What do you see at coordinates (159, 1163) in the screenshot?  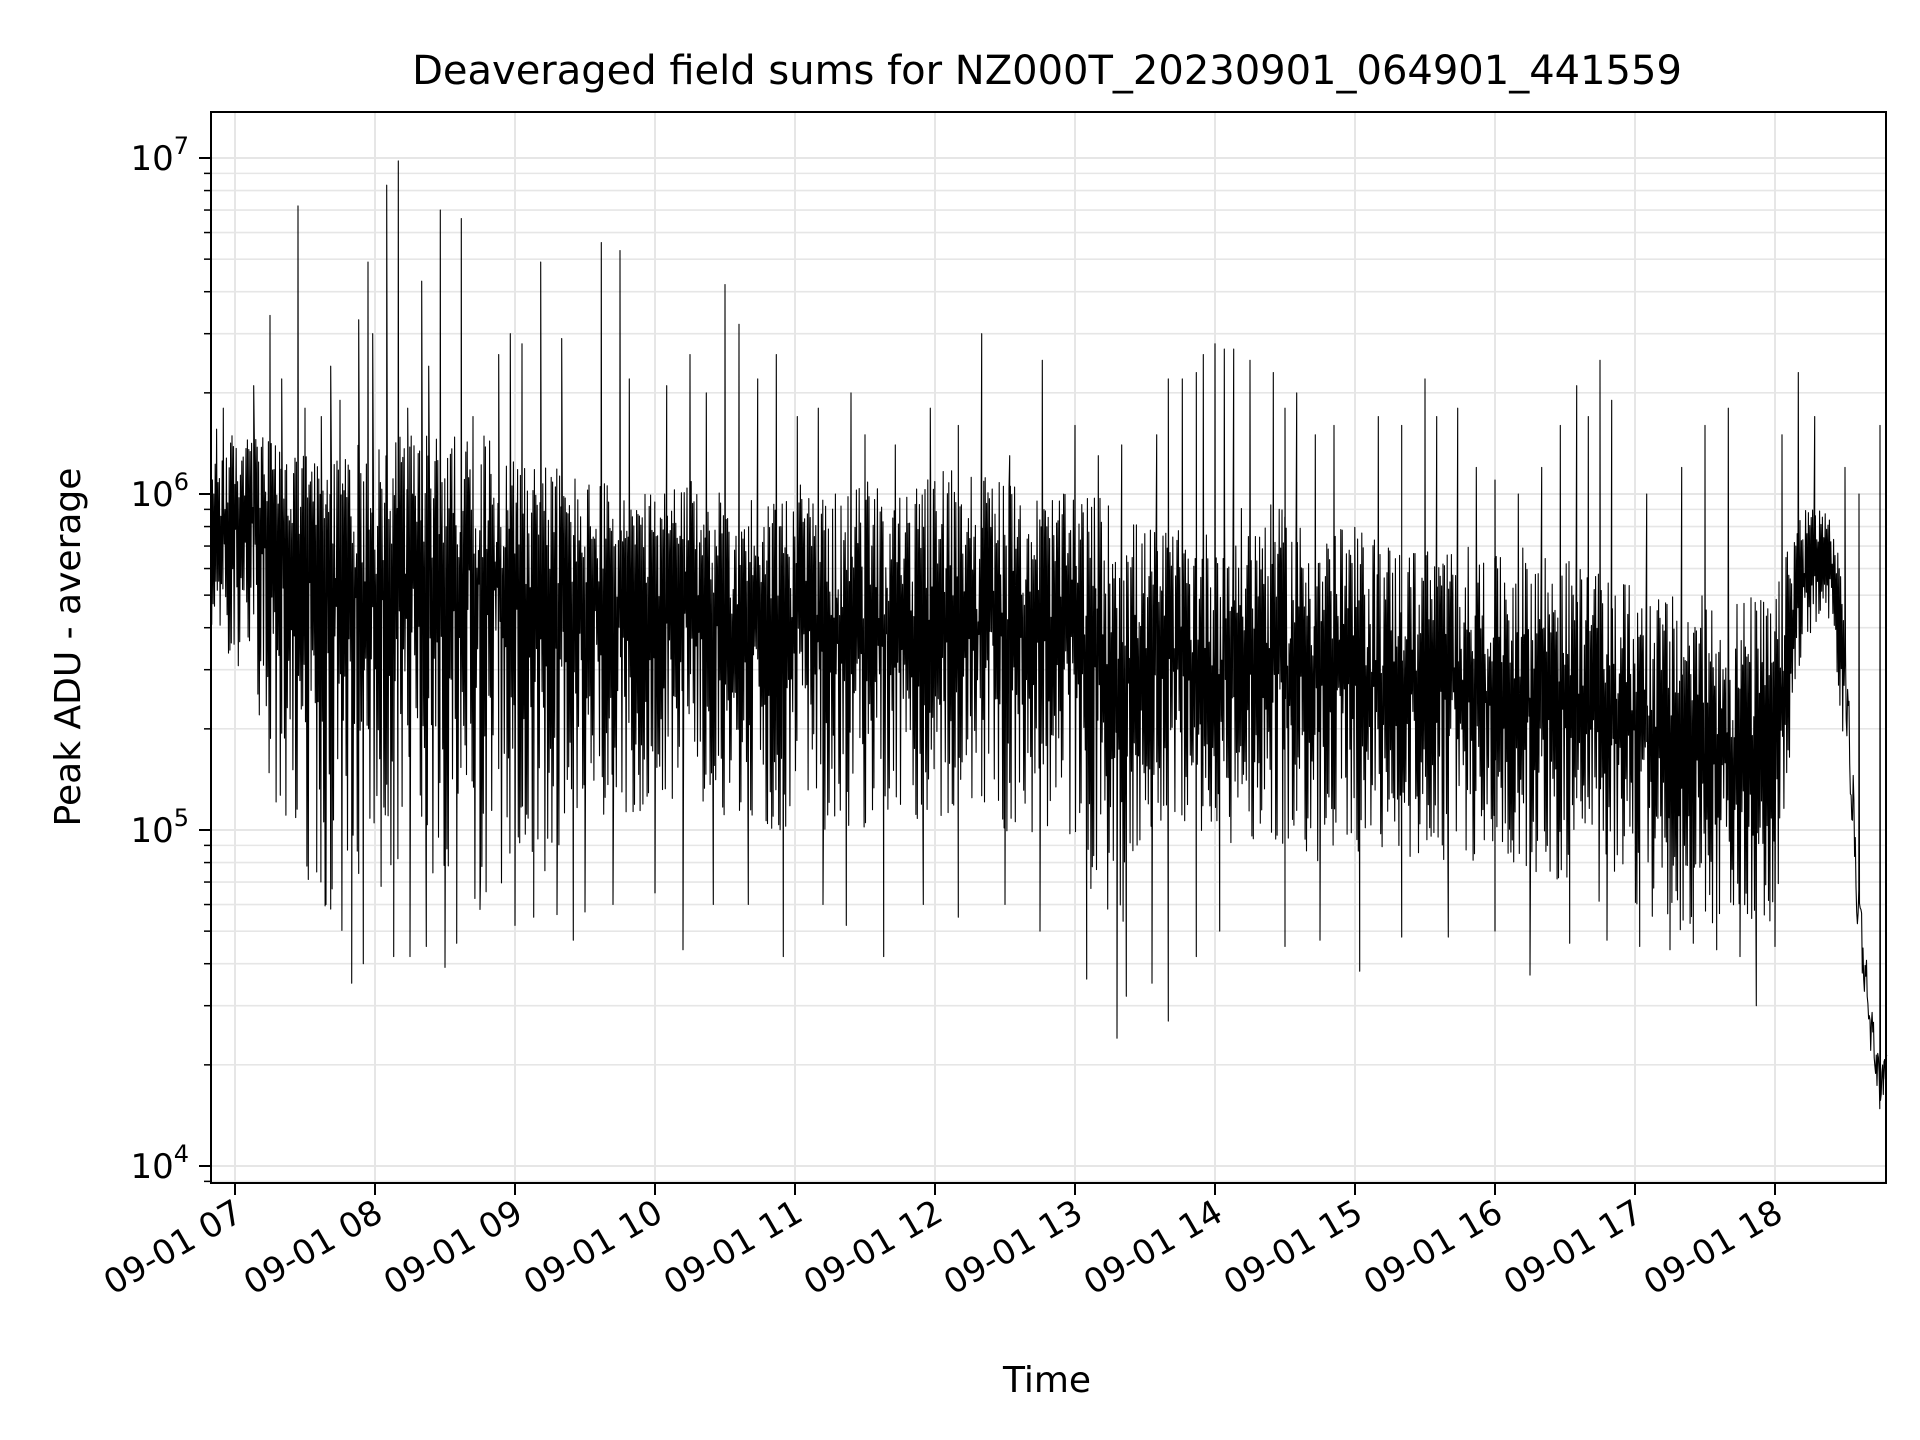 I see `y-tick-label: 10⁴` at bounding box center [159, 1163].